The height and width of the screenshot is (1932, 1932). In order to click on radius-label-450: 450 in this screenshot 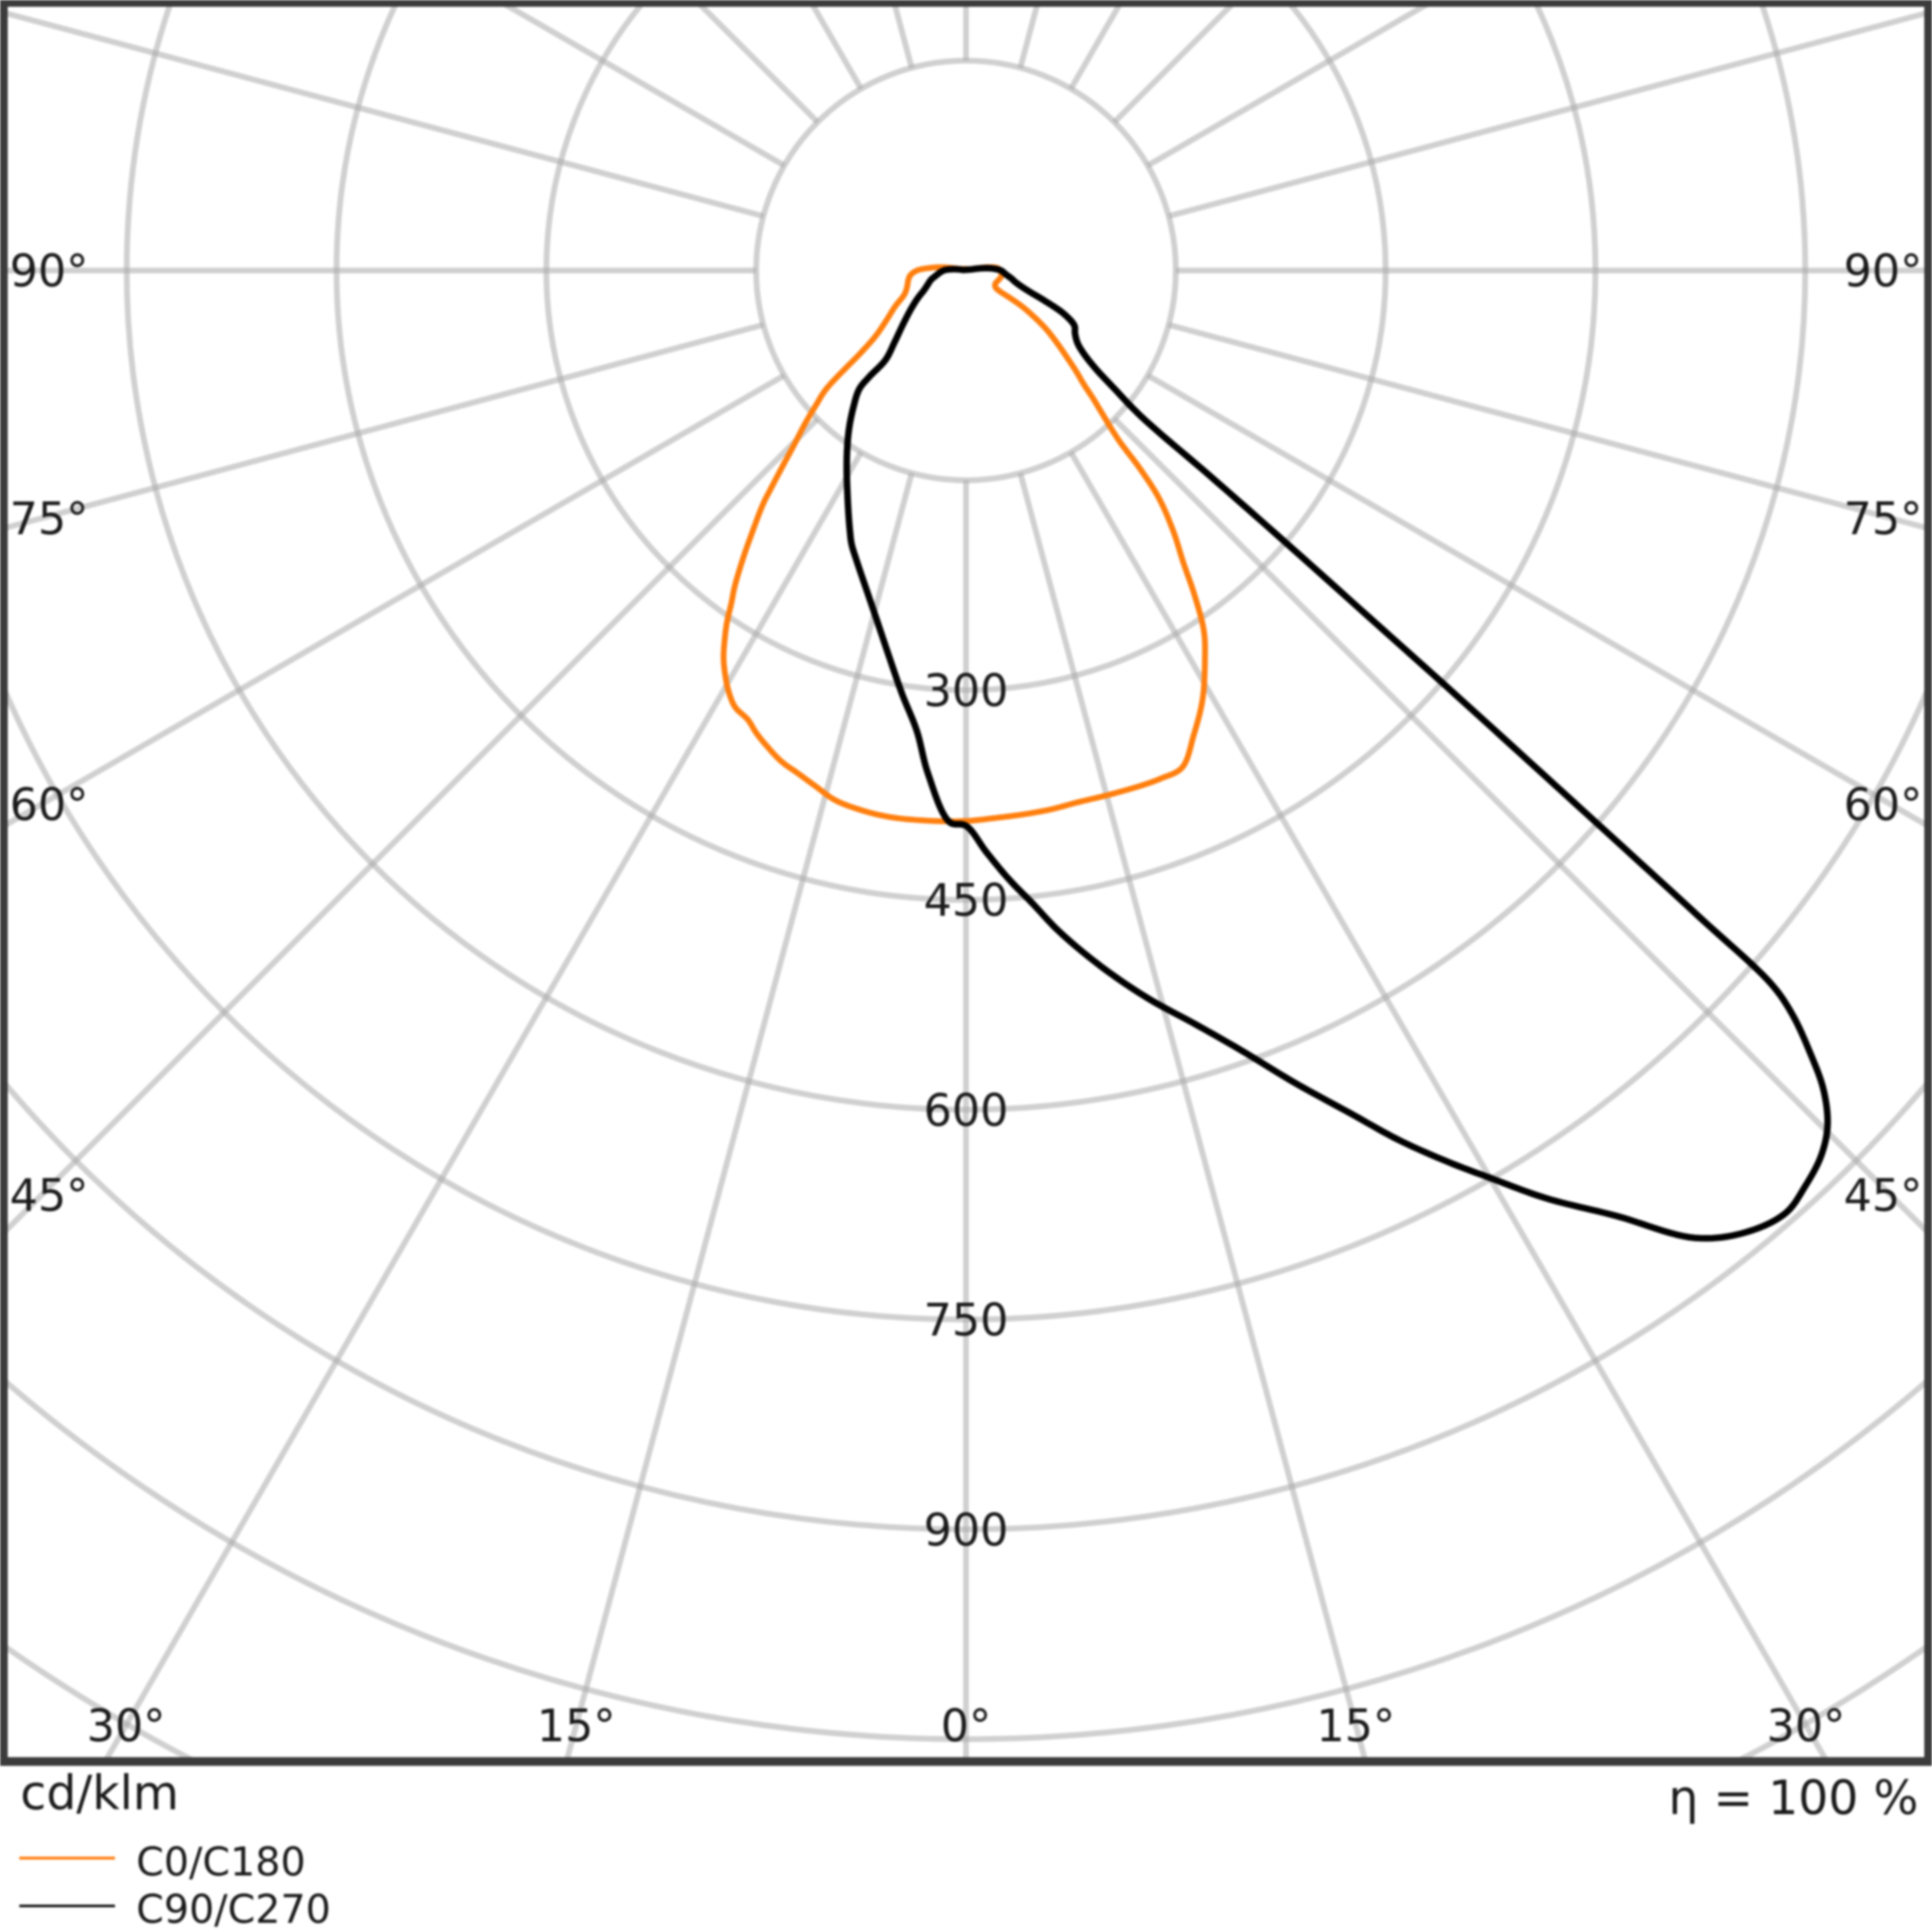, I will do `click(966, 900)`.